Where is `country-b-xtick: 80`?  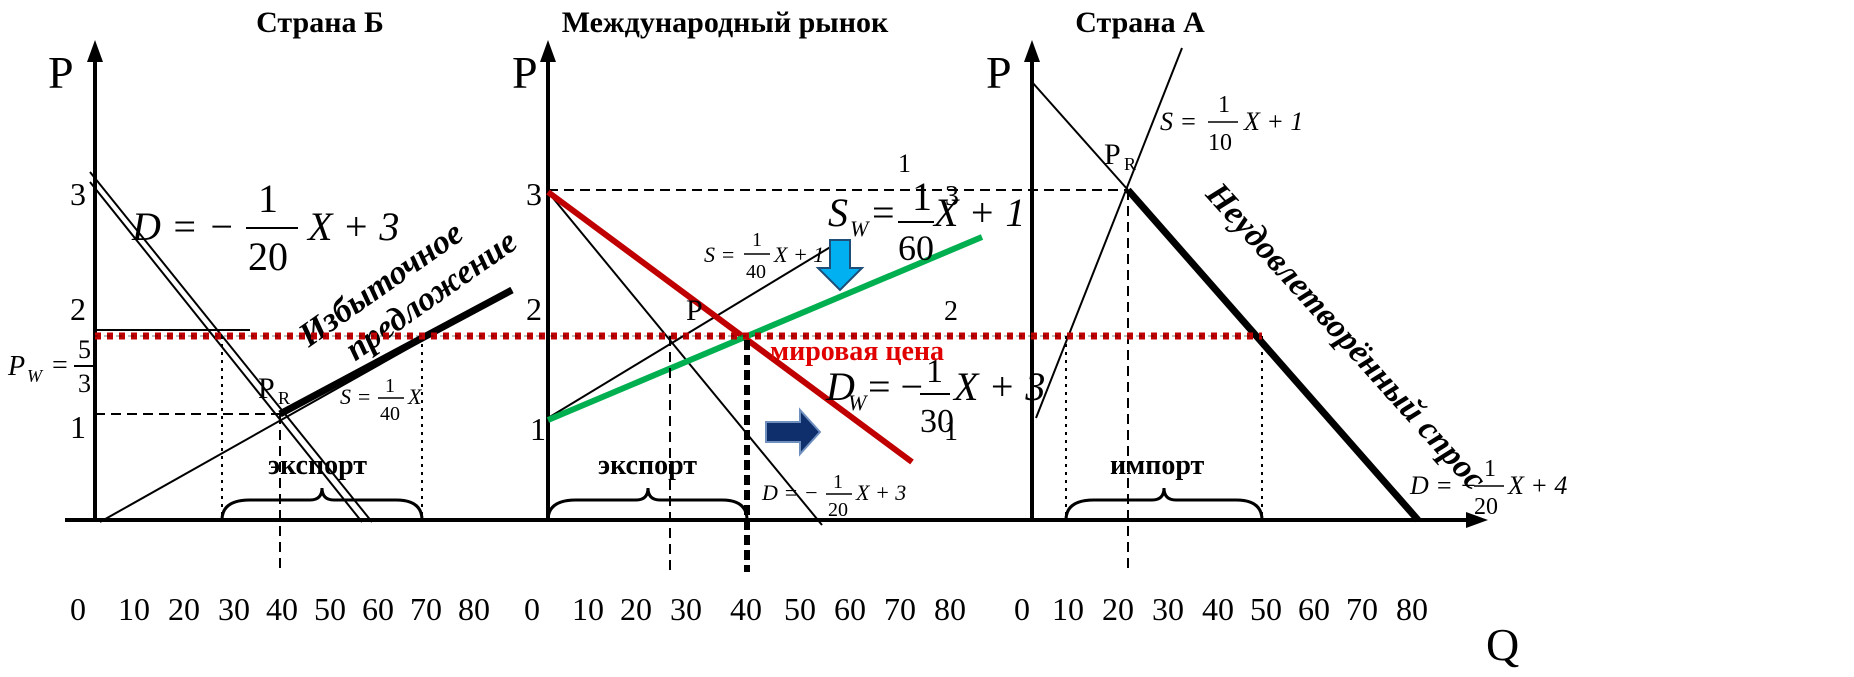
country-b-xtick: 80 is located at coordinates (474, 609).